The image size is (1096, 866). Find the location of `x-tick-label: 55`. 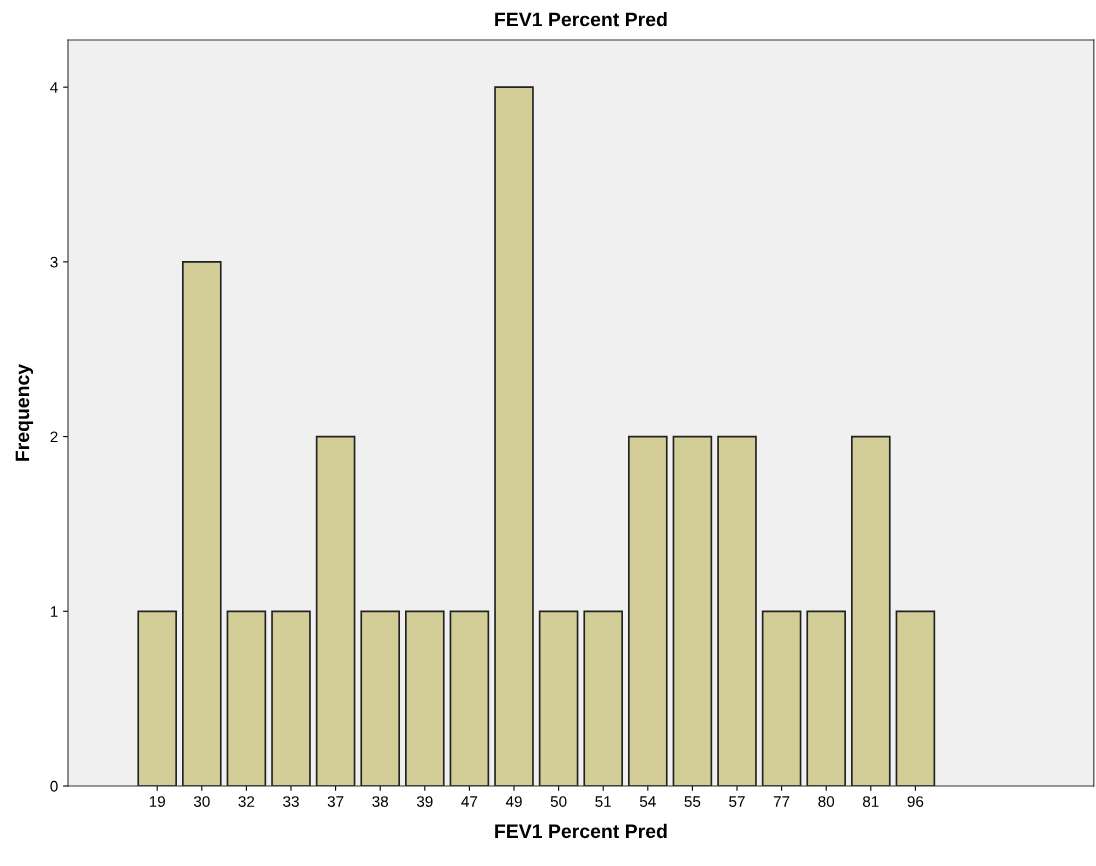

x-tick-label: 55 is located at coordinates (692, 801).